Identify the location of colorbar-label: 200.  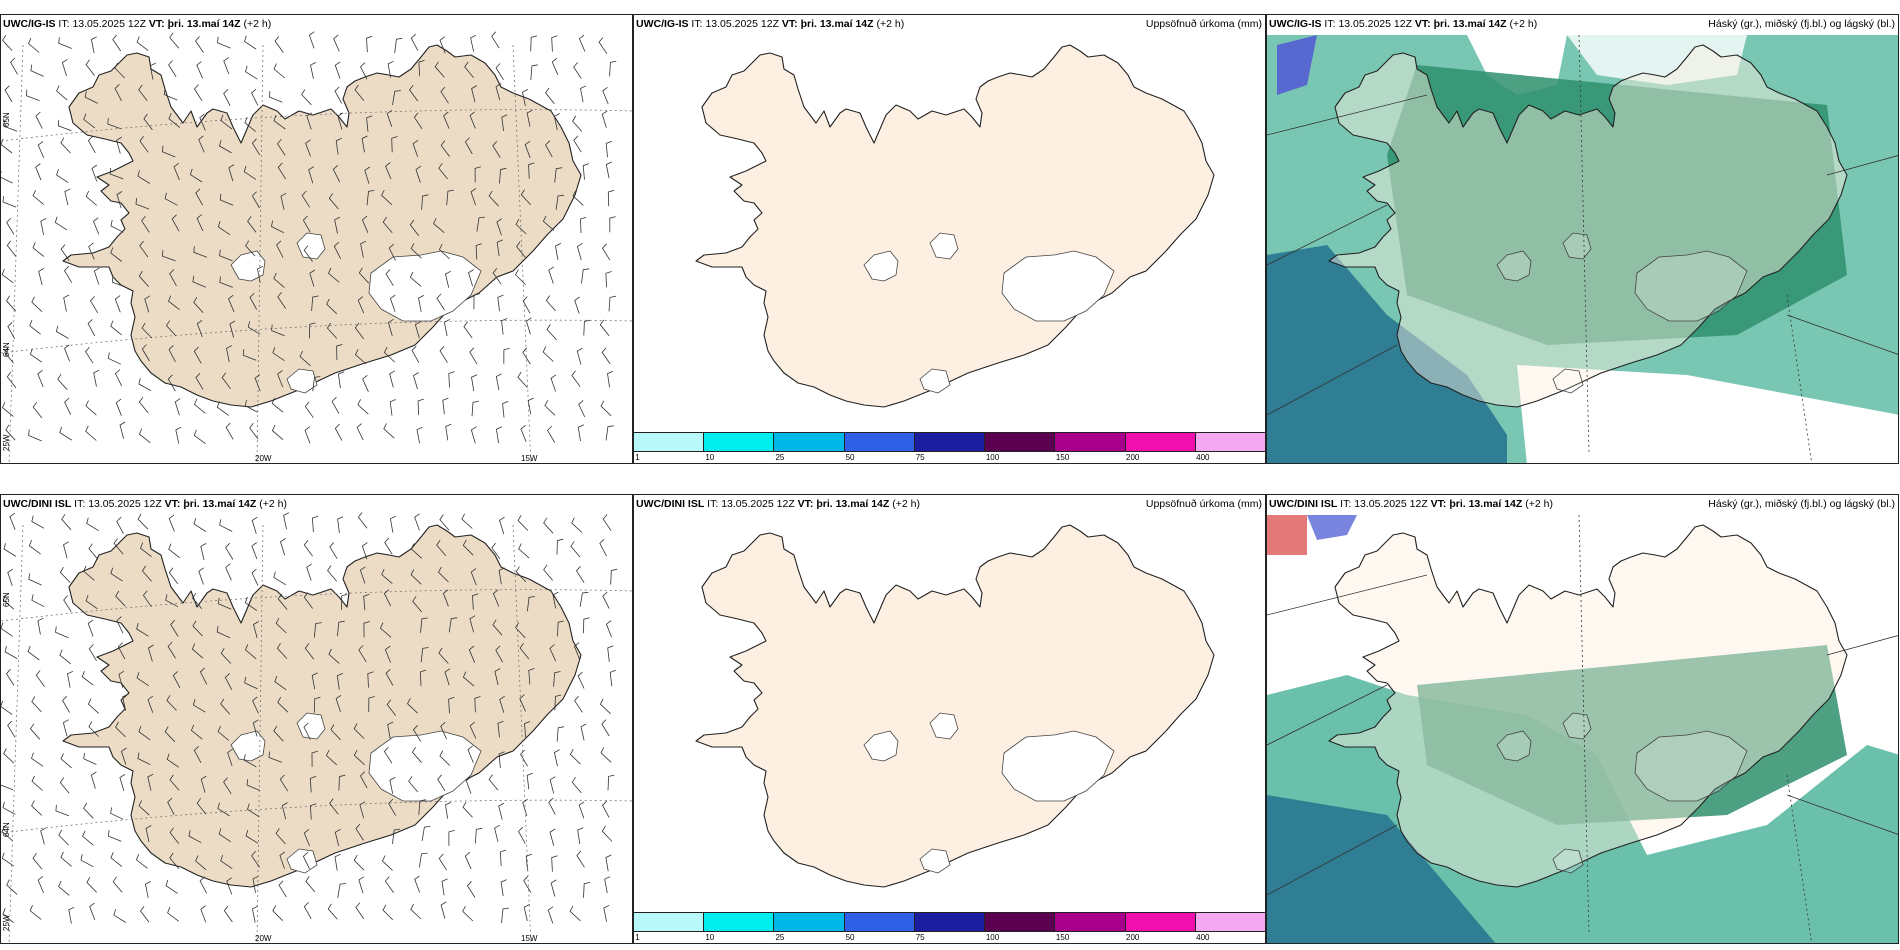
(1133, 457).